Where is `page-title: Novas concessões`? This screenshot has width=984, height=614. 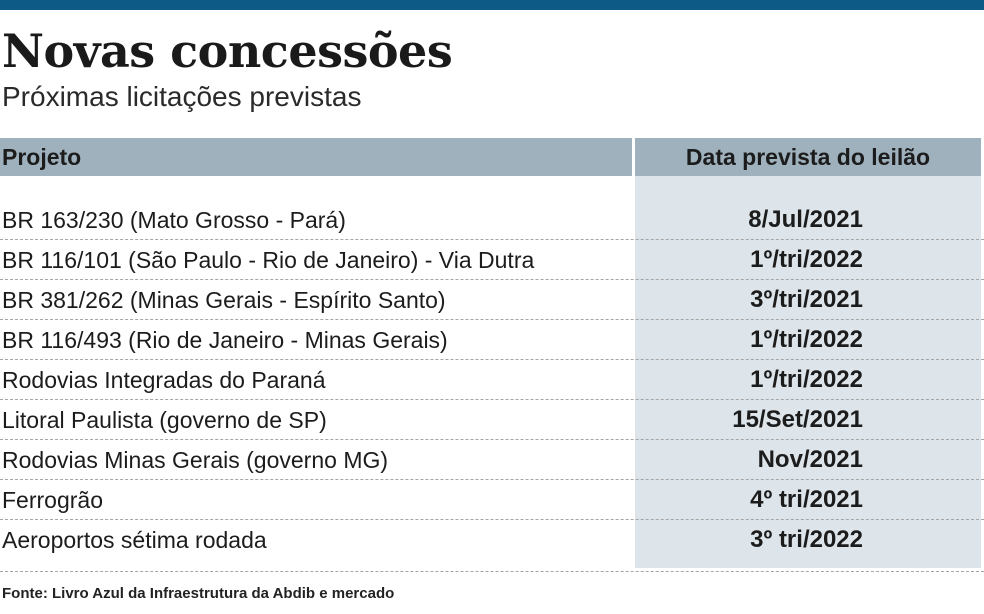
page-title: Novas concessões is located at coordinates (227, 51).